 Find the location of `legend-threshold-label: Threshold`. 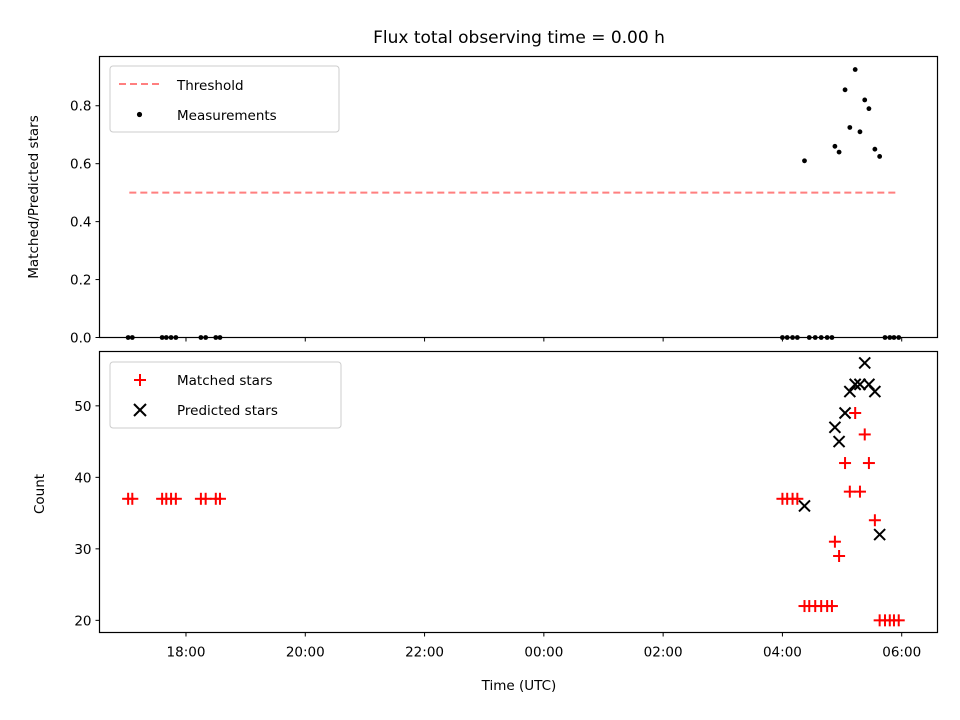

legend-threshold-label: Threshold is located at coordinates (210, 86).